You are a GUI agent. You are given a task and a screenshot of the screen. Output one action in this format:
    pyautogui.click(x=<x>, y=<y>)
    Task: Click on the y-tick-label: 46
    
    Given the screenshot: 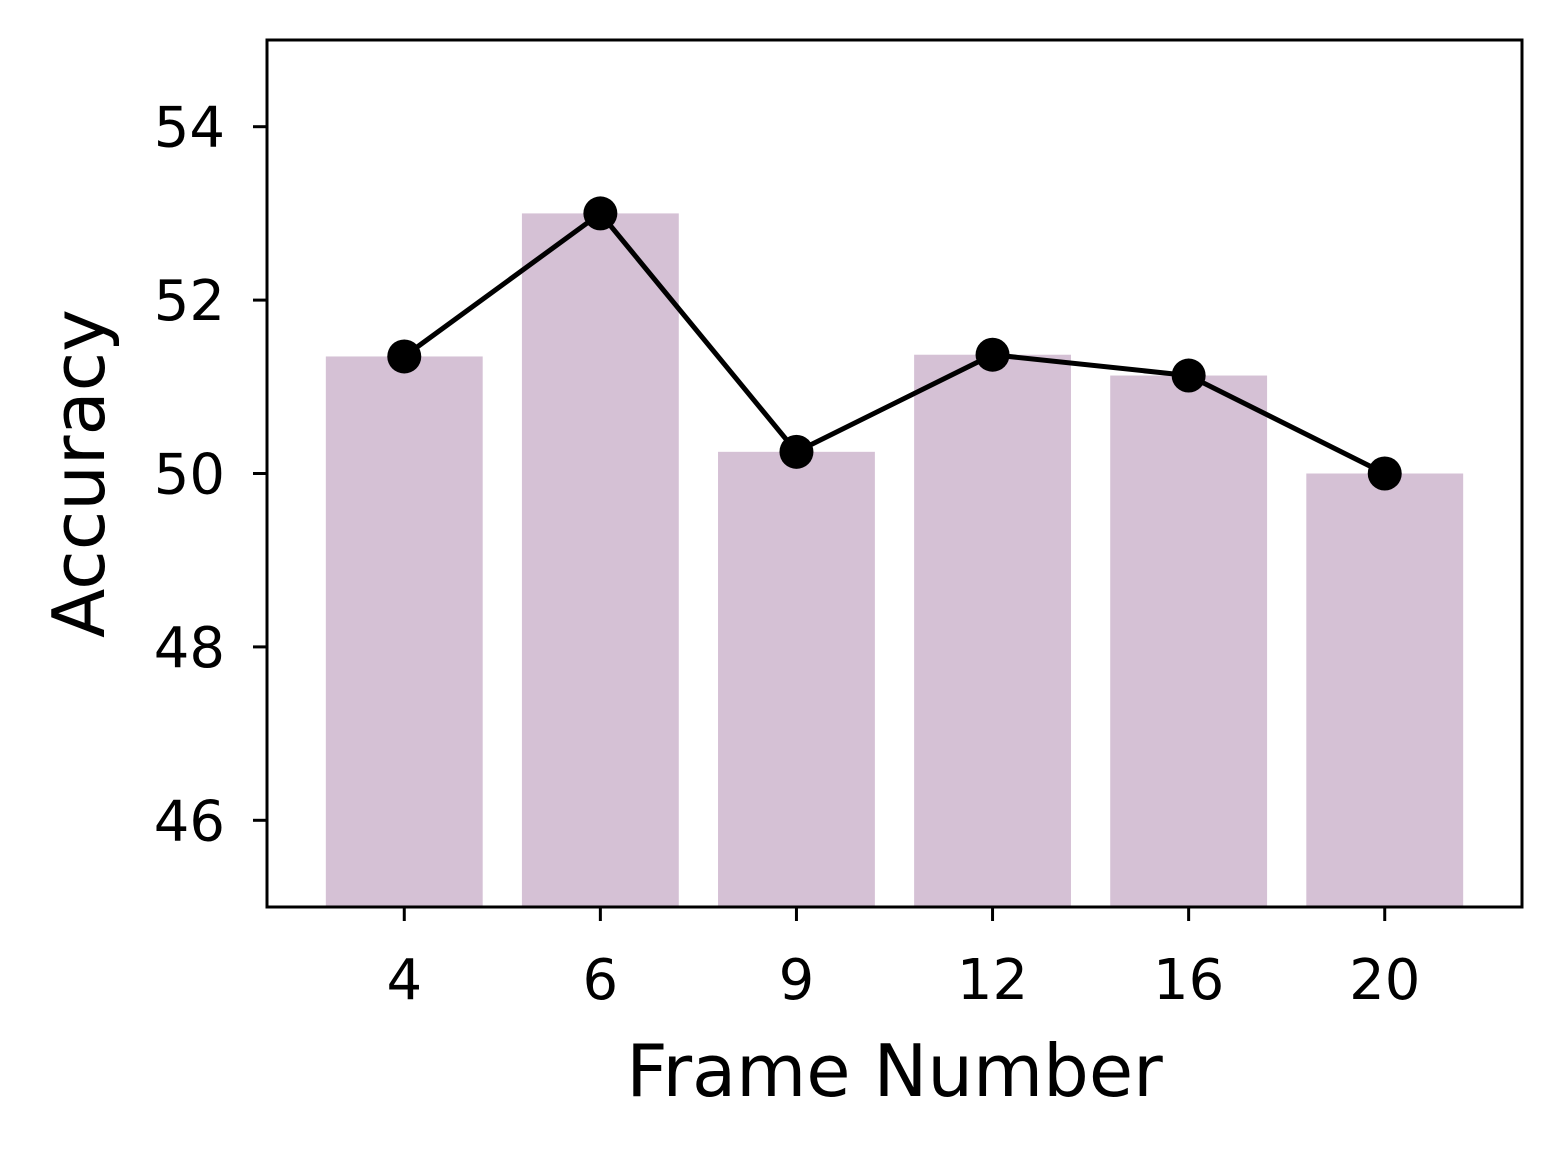 What is the action you would take?
    pyautogui.click(x=189, y=821)
    